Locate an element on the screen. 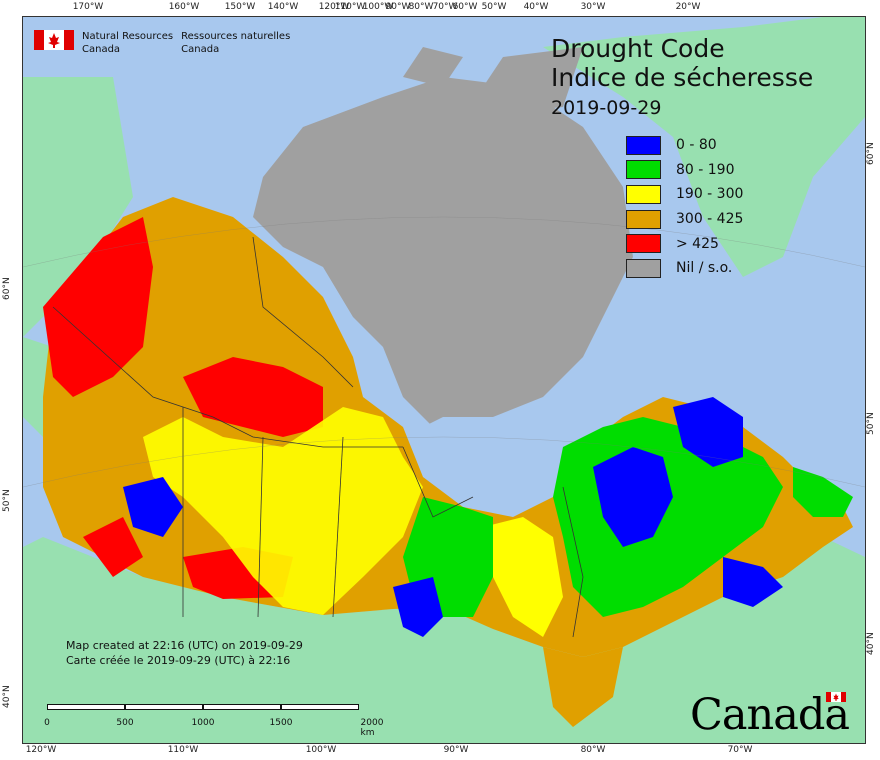 Image resolution: width=880 pixels, height=760 pixels. credit-fr: Carte créée le 2019-09-29 (UTC) à 22:16 is located at coordinates (178, 660).